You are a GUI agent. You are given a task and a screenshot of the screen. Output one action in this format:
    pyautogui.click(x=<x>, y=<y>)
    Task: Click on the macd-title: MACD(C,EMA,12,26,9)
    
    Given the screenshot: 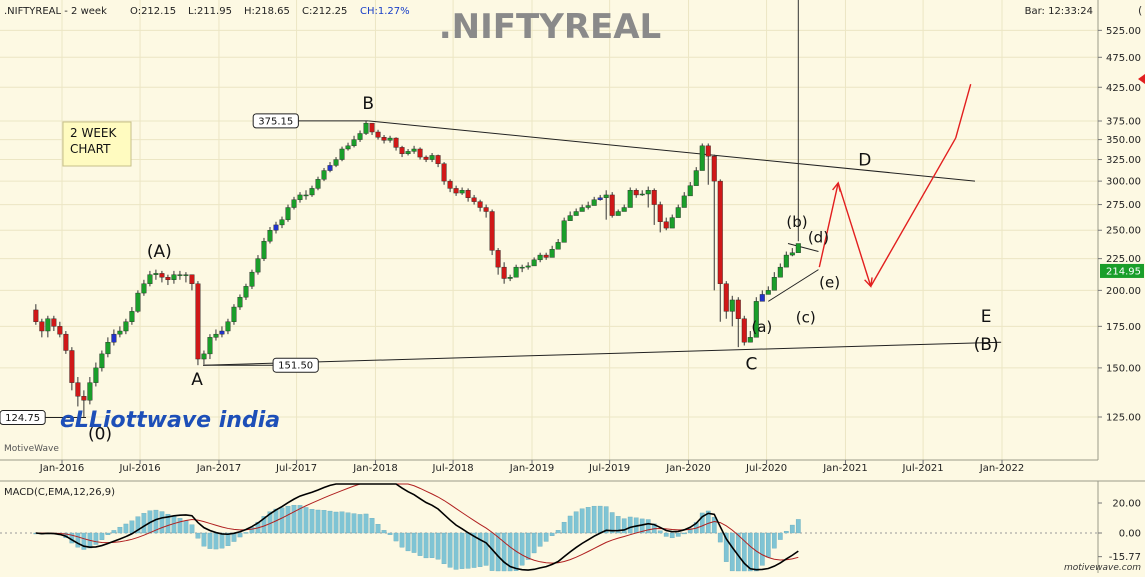 What is the action you would take?
    pyautogui.click(x=59, y=492)
    